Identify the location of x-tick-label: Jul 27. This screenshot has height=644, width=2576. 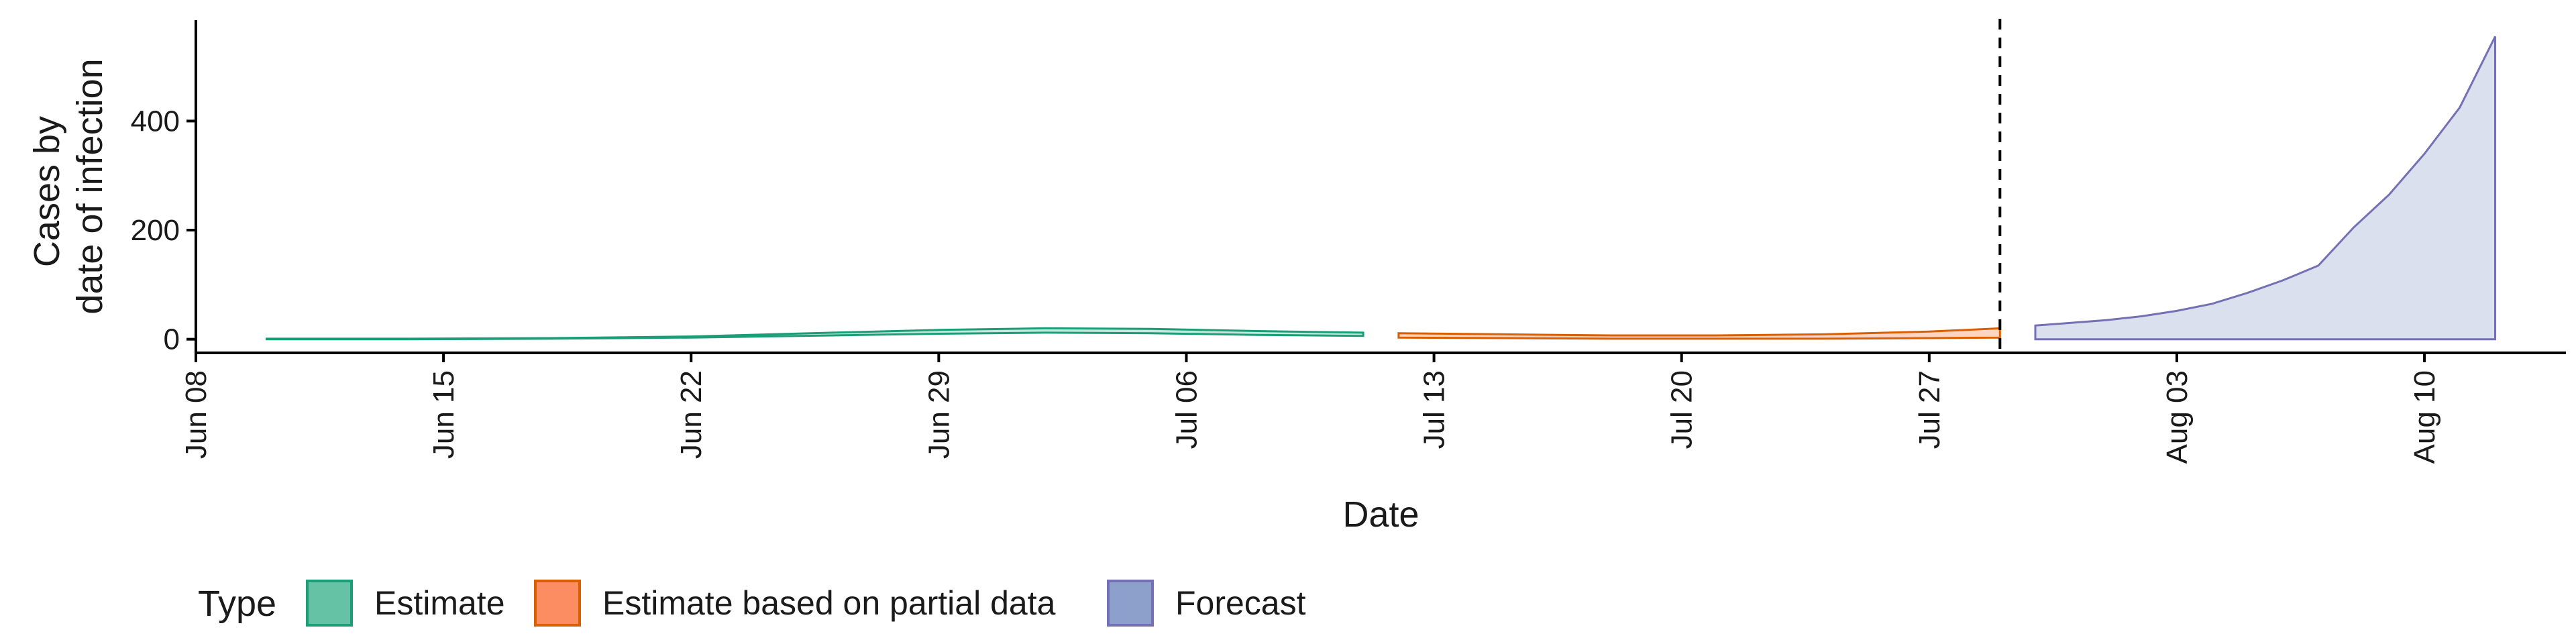
(1929, 409).